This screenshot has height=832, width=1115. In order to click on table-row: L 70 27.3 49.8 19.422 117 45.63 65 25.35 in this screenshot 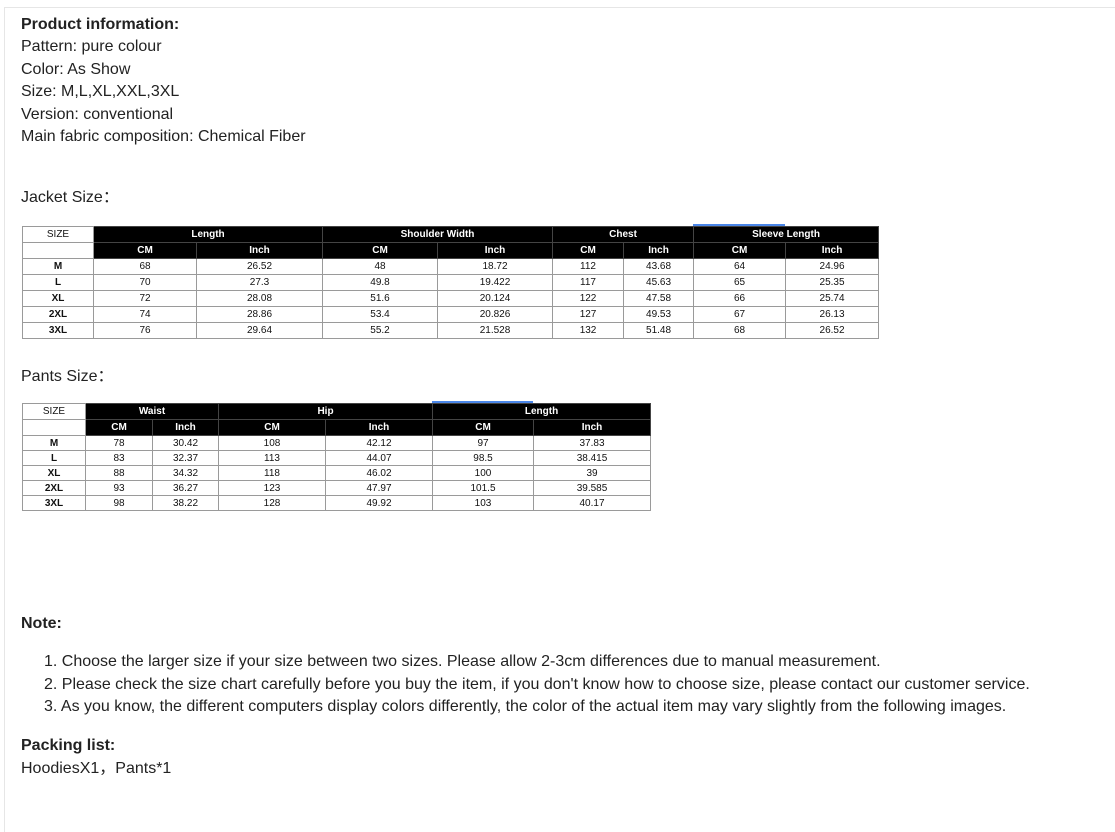, I will do `click(451, 282)`.